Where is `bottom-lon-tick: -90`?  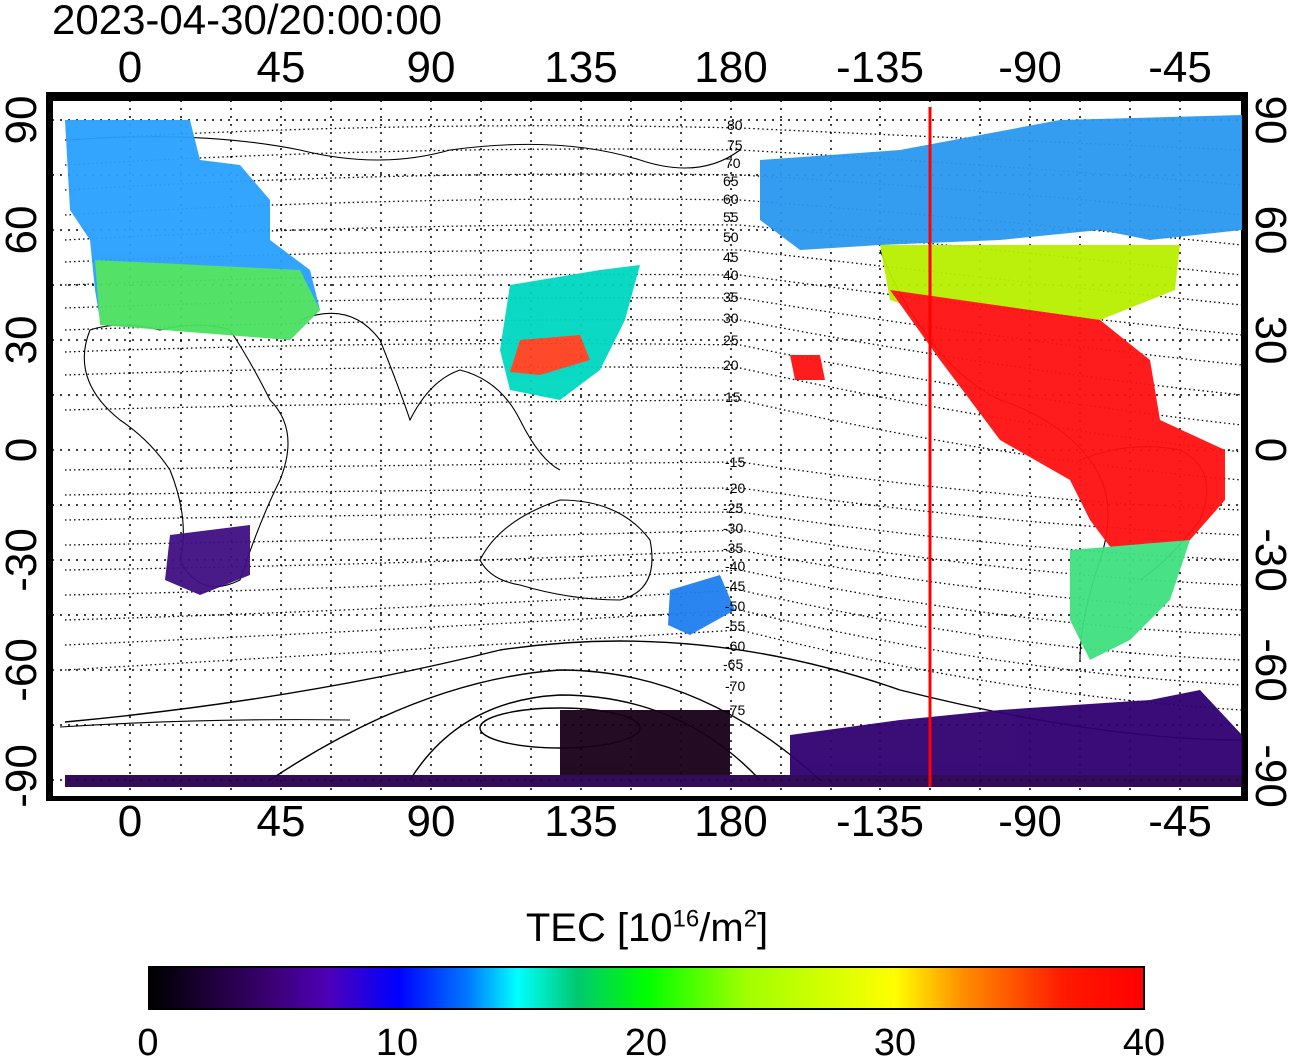 bottom-lon-tick: -90 is located at coordinates (1030, 821).